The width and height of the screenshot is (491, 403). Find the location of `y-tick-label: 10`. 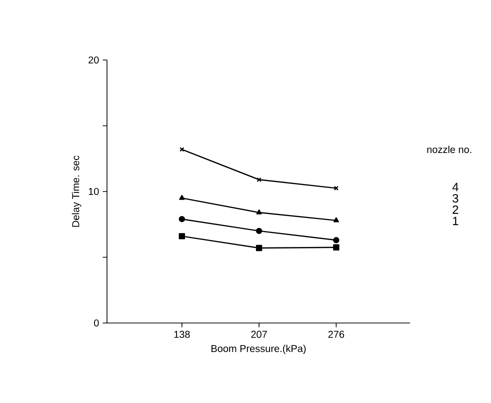

y-tick-label: 10 is located at coordinates (93, 192).